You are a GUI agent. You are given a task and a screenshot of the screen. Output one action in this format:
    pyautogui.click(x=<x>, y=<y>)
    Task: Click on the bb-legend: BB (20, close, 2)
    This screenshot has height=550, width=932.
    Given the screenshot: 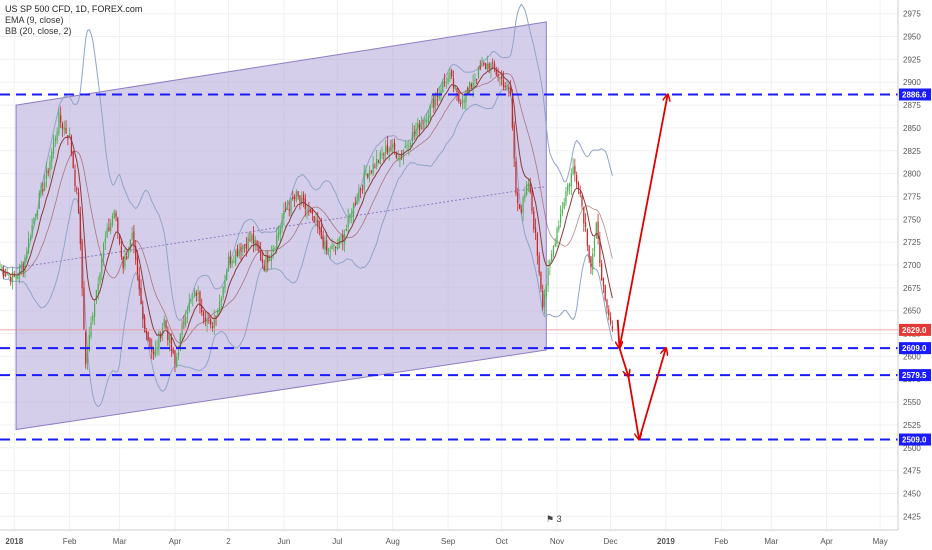 What is the action you would take?
    pyautogui.click(x=38, y=31)
    